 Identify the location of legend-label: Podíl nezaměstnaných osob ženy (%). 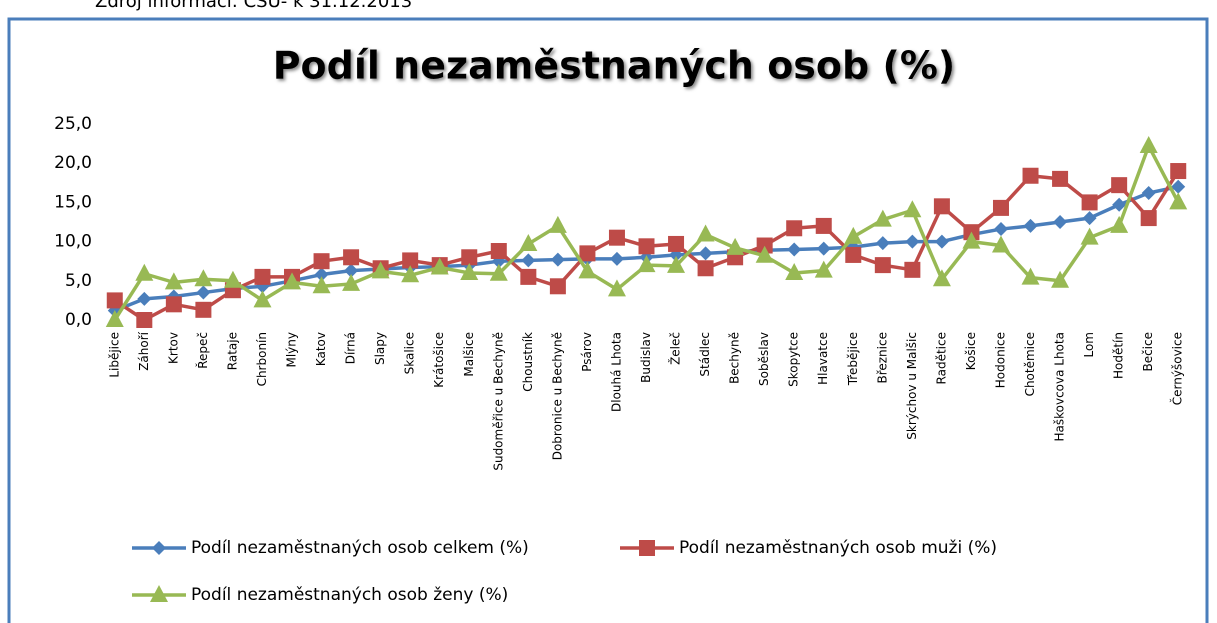
(349, 595).